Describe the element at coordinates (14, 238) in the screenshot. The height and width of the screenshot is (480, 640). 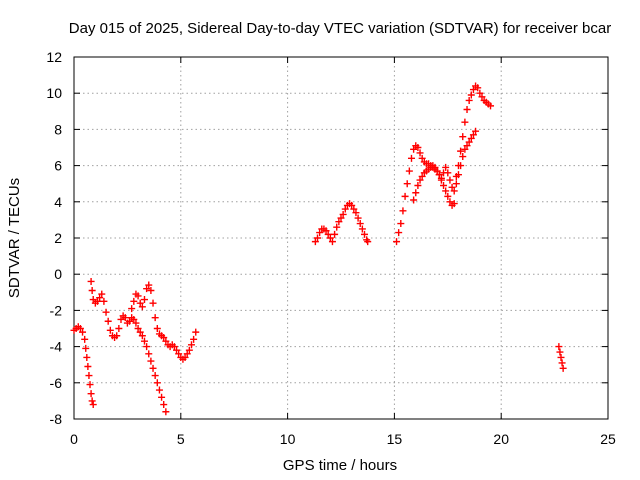
I see `y-axis-label: SDTVAR / TECUs` at that location.